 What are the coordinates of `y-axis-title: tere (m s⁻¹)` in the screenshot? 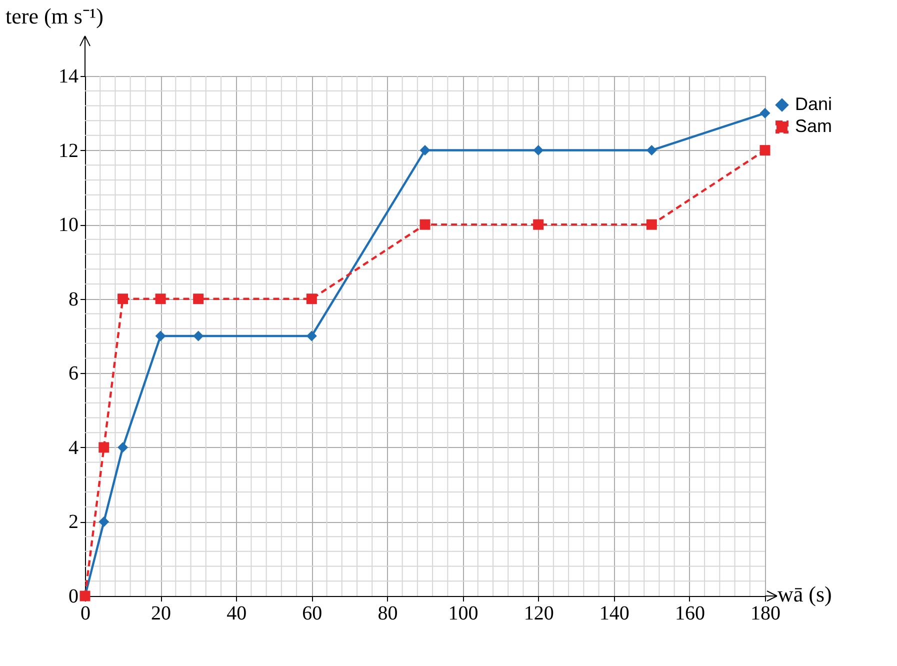 It's located at (55, 16).